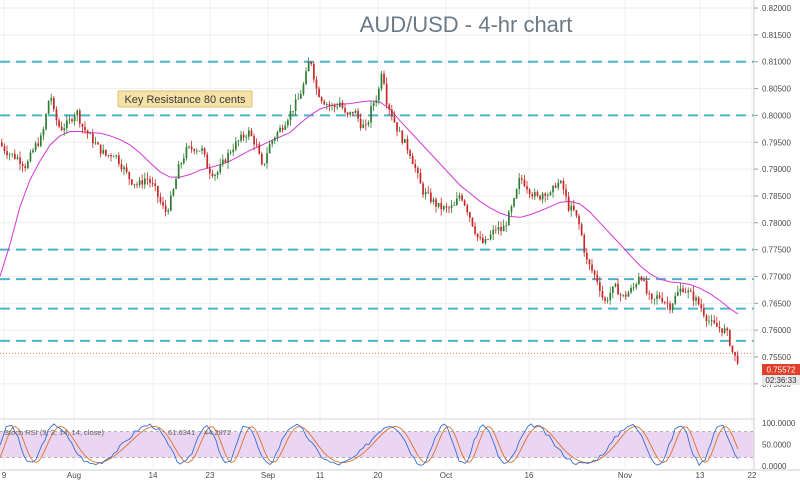  I want to click on stoch-k-line, so click(369, 444).